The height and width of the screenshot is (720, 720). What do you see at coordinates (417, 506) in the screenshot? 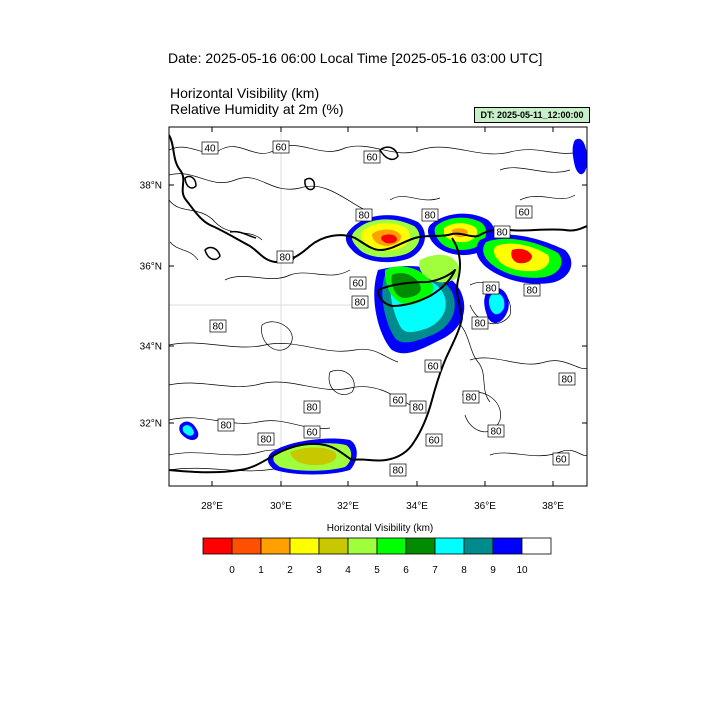
I see `lon-label: 34°E` at bounding box center [417, 506].